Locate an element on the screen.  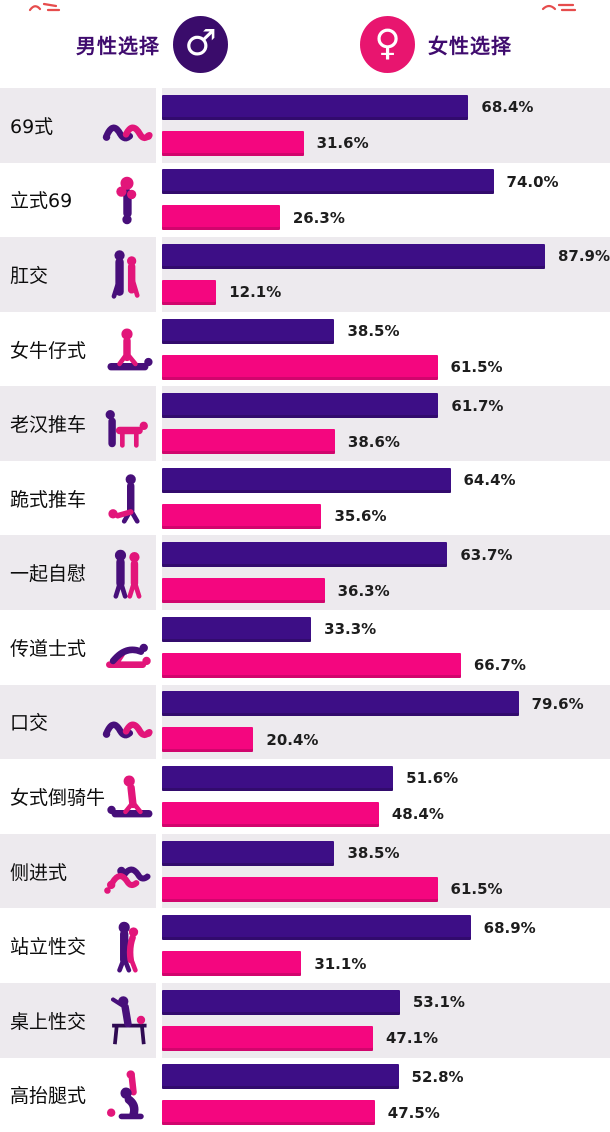
lying-pair-icon is located at coordinates (127, 125).